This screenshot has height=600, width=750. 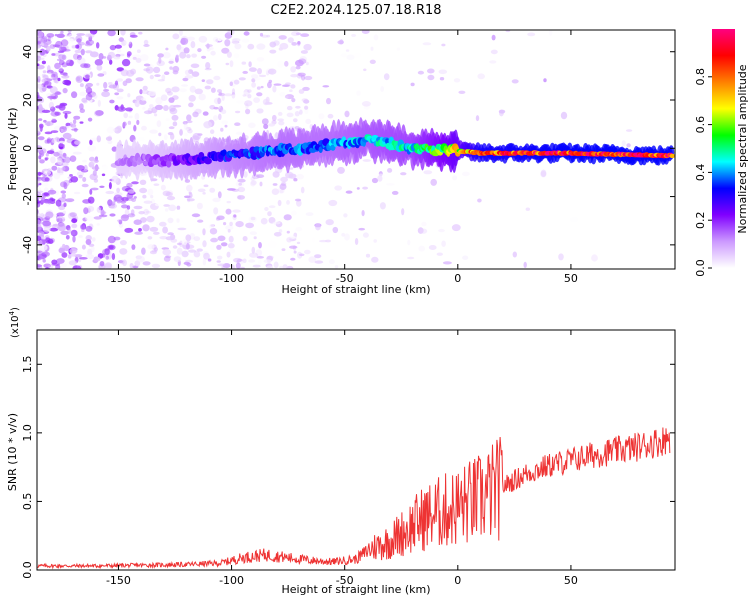 I want to click on x-tick-label: -50, so click(x=345, y=278).